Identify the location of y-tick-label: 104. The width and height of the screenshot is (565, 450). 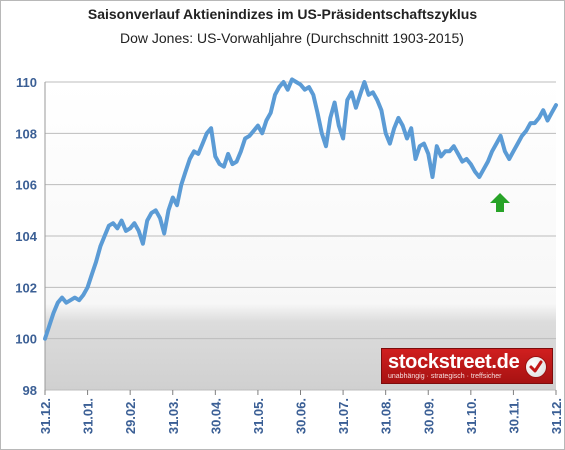
(26, 236).